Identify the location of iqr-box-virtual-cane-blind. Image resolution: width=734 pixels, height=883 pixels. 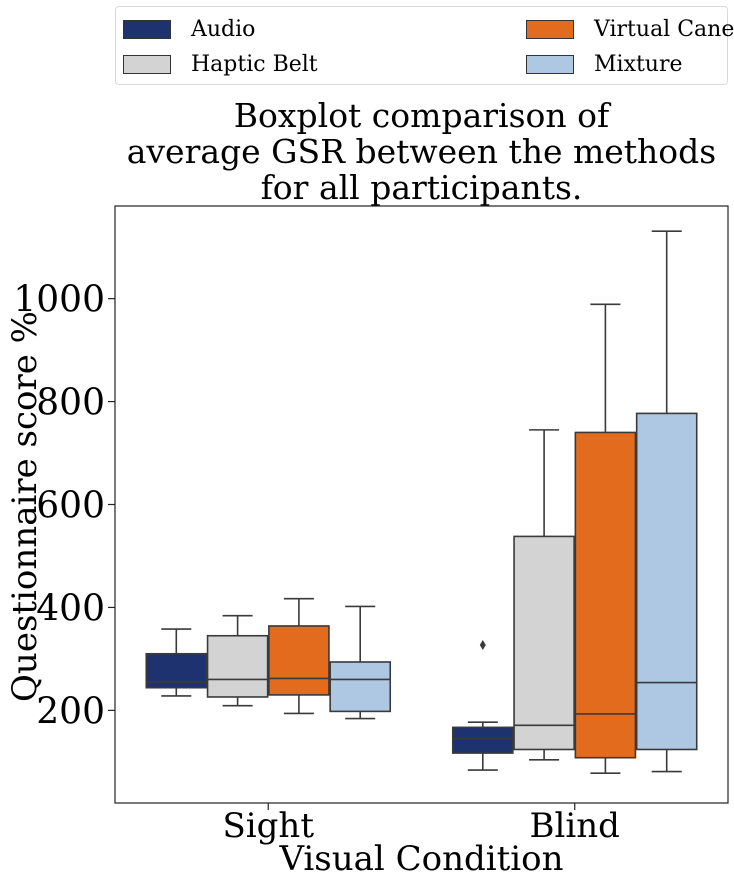
(605, 595).